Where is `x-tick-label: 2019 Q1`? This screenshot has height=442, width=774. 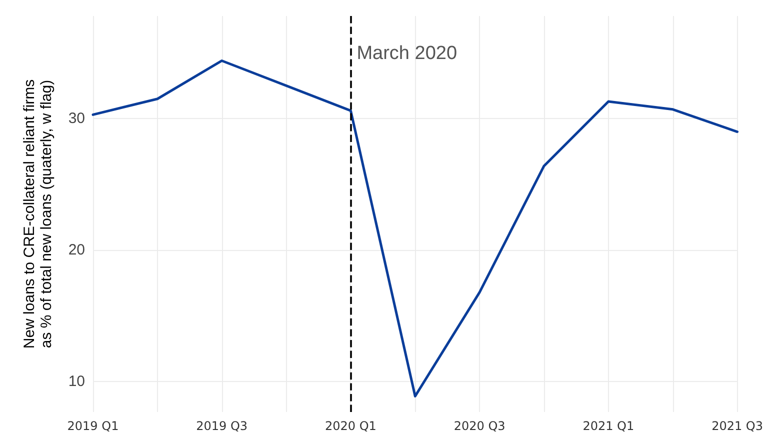
x-tick-label: 2019 Q1 is located at coordinates (93, 426).